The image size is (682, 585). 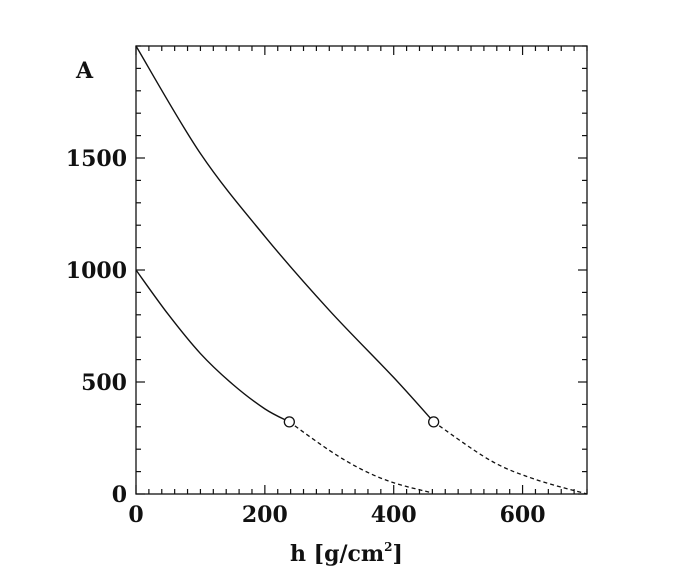 What do you see at coordinates (336, 515) in the screenshot?
I see `x-tick-labels: 0 200 400 600` at bounding box center [336, 515].